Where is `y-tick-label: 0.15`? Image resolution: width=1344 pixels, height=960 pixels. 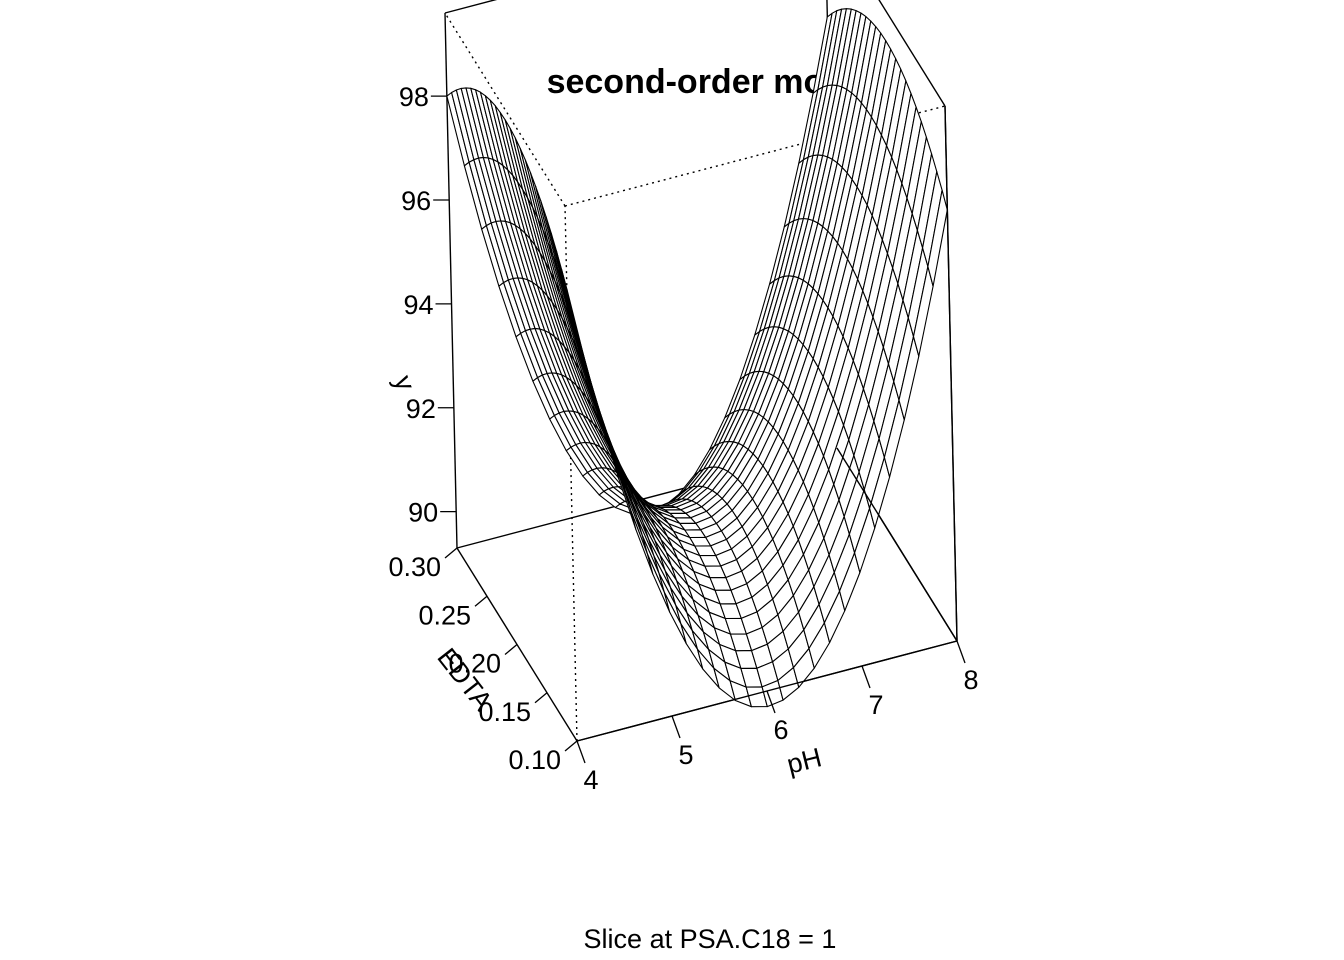
y-tick-label: 0.15 is located at coordinates (504, 712).